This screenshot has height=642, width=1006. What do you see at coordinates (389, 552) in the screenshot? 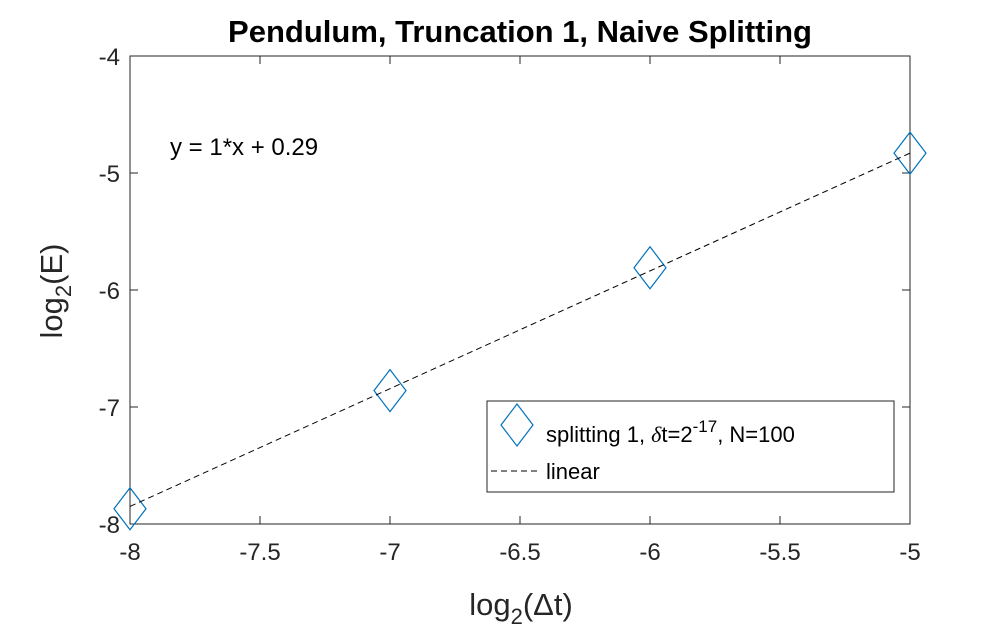
I see `x-tick-label: -7` at bounding box center [389, 552].